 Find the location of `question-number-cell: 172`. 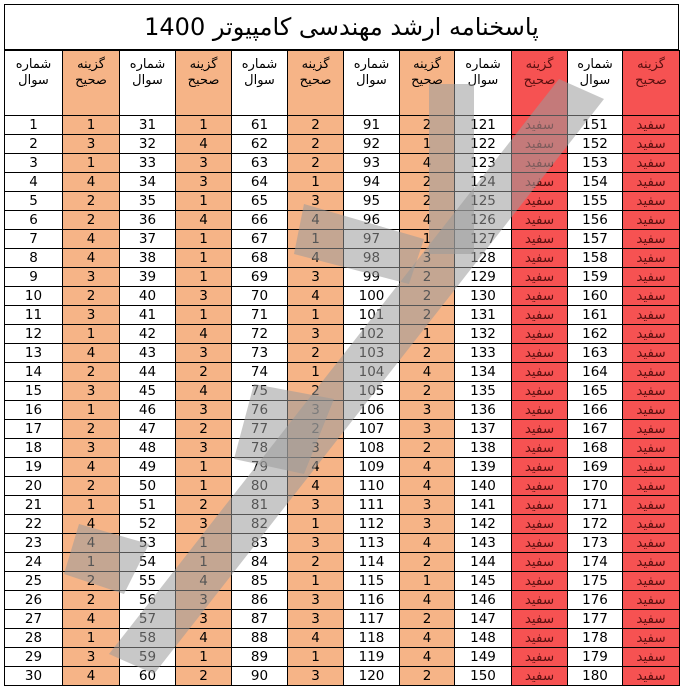

question-number-cell: 172 is located at coordinates (595, 524).